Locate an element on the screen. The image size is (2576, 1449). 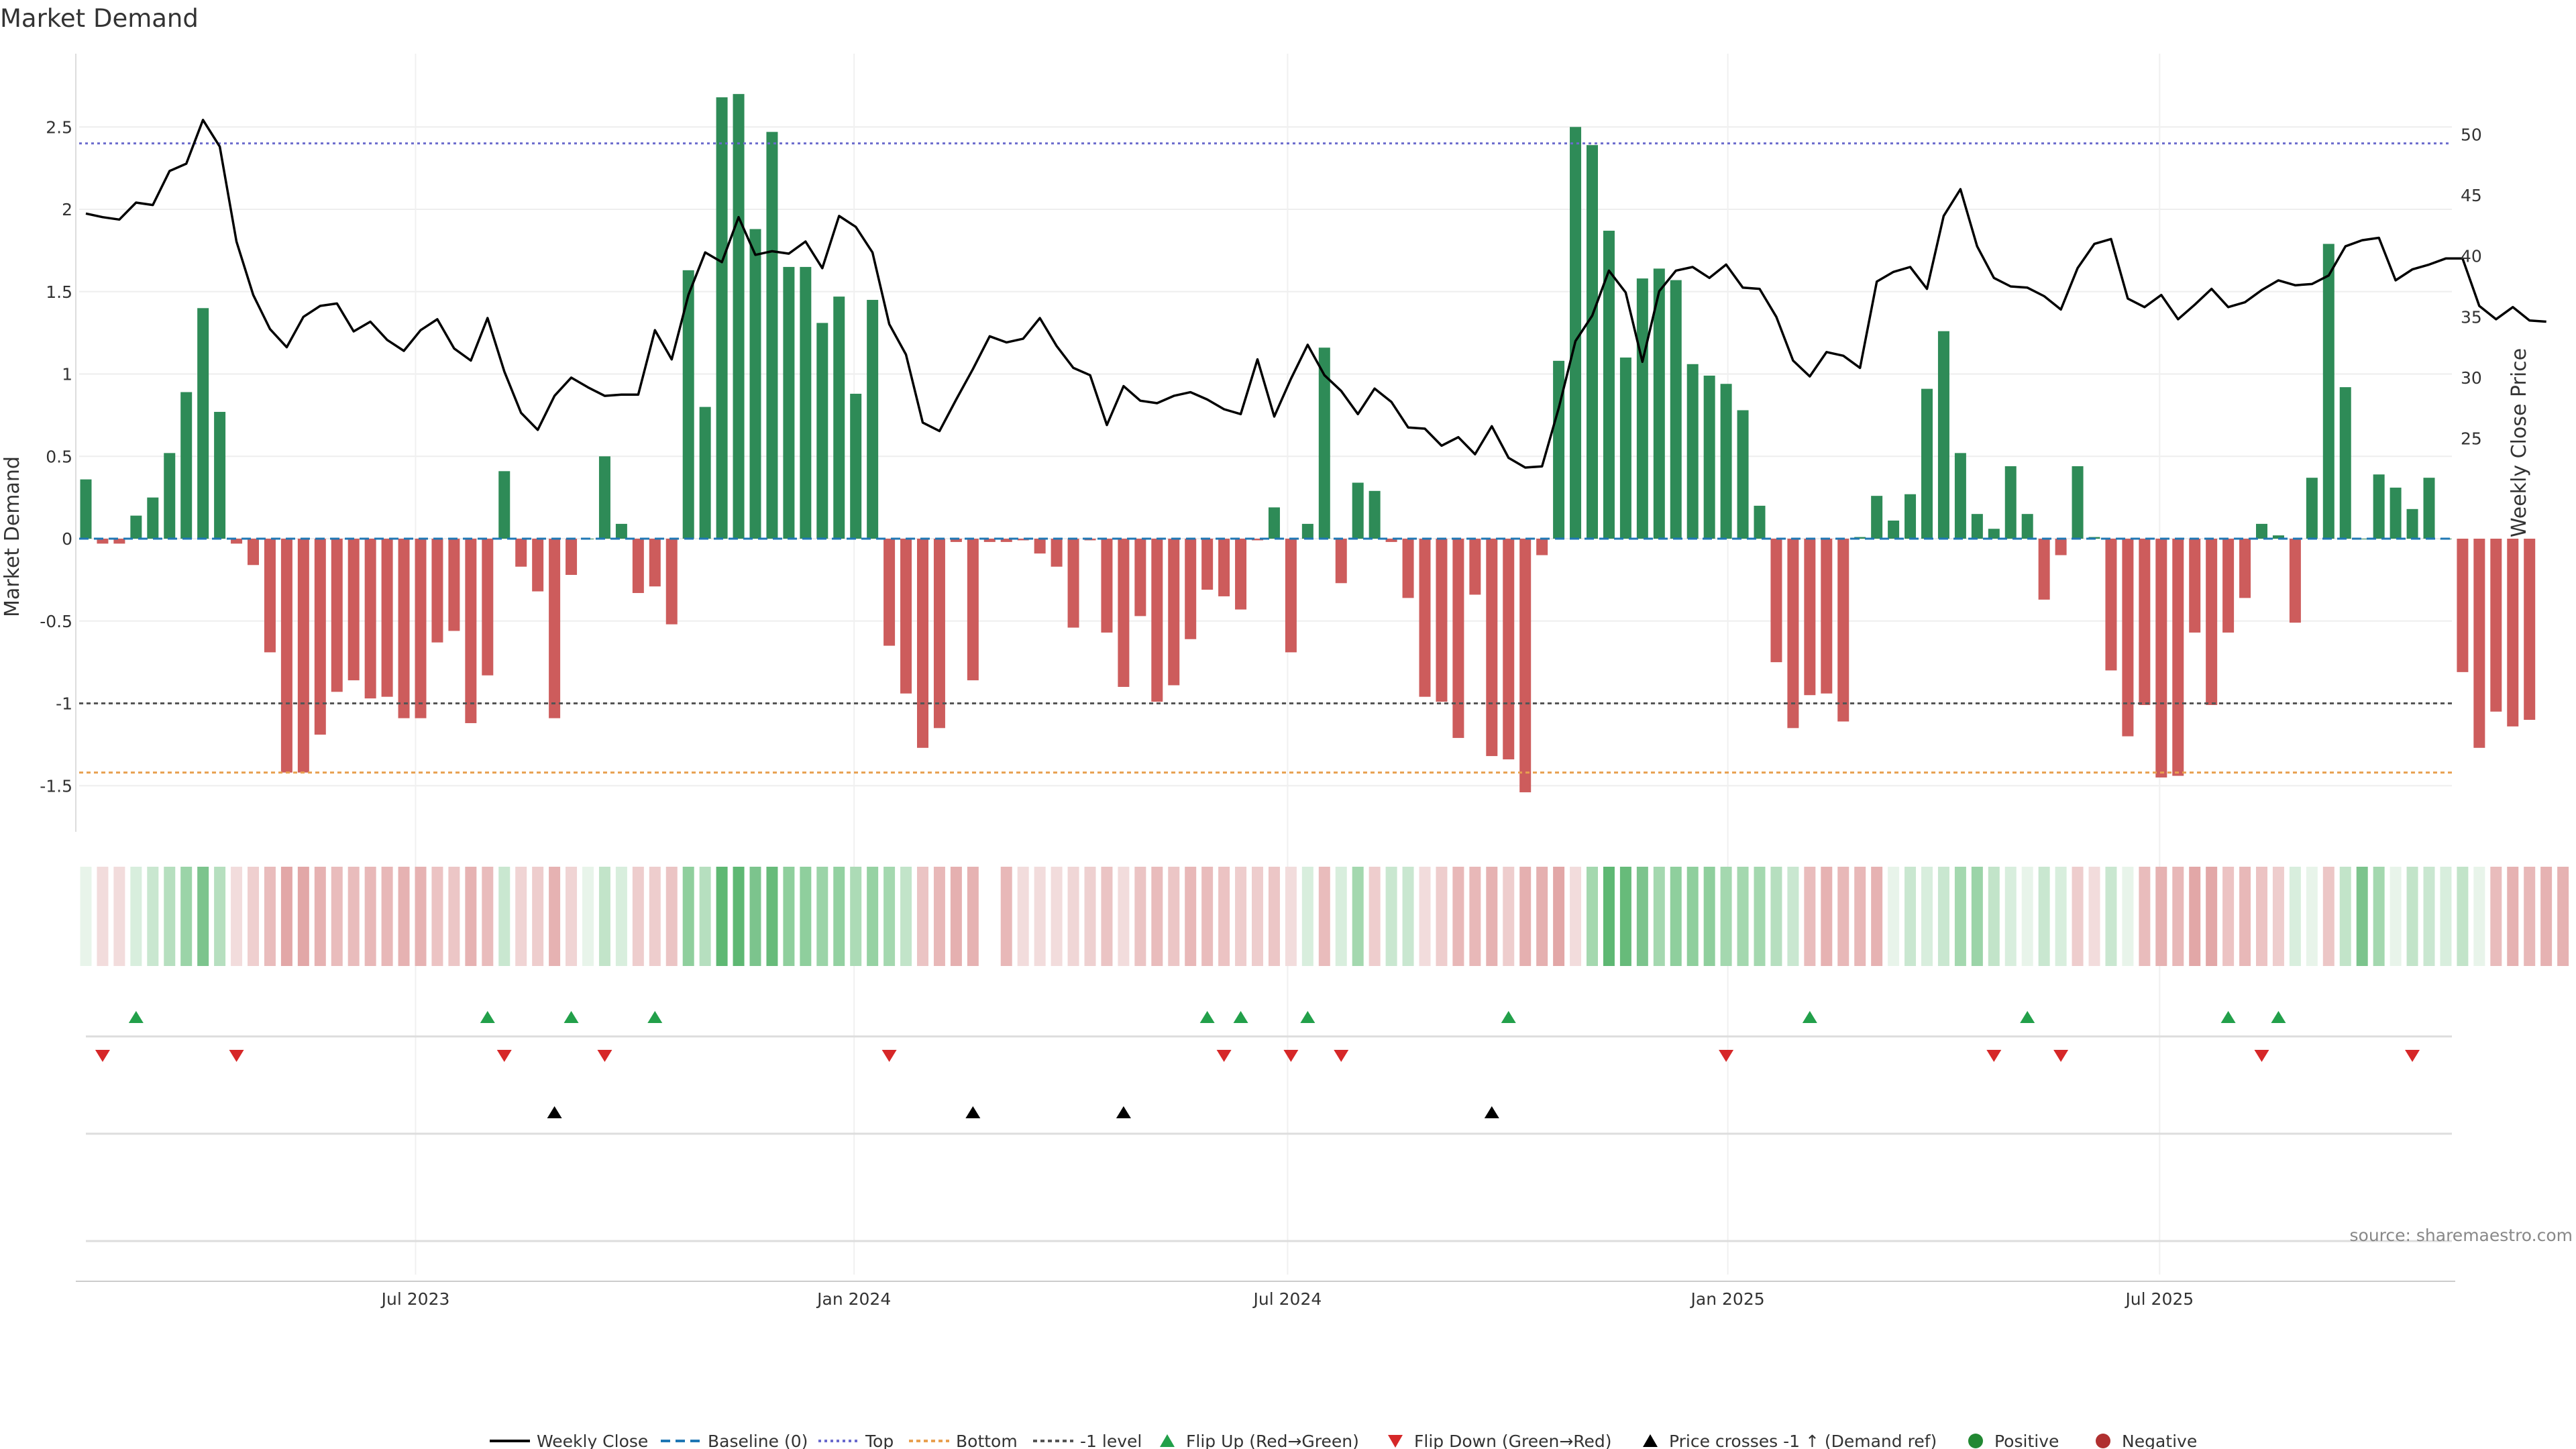
right-tick-label: 50 is located at coordinates (2471, 135).